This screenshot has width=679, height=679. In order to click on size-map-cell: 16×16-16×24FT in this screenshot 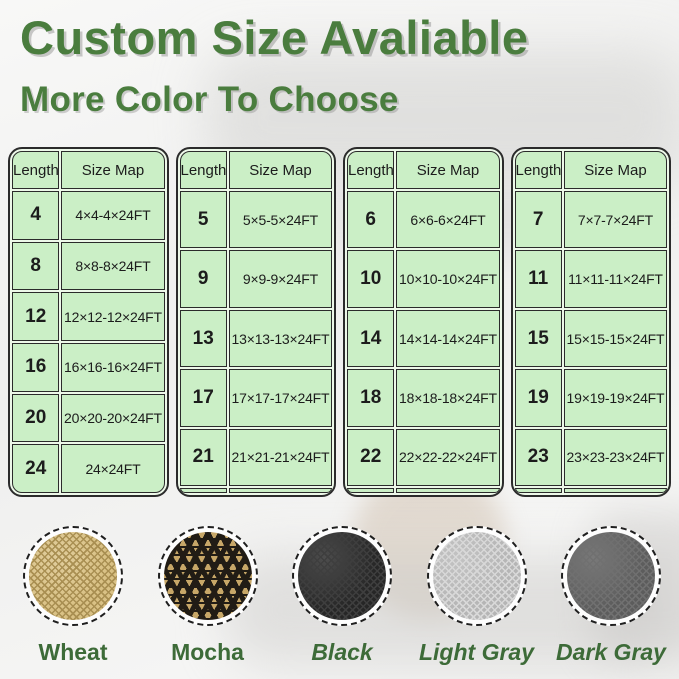, I will do `click(113, 367)`.